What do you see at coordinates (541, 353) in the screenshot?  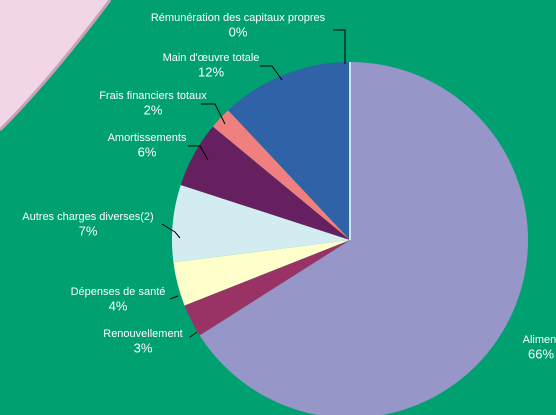 I see `slice-value: 66%` at bounding box center [541, 353].